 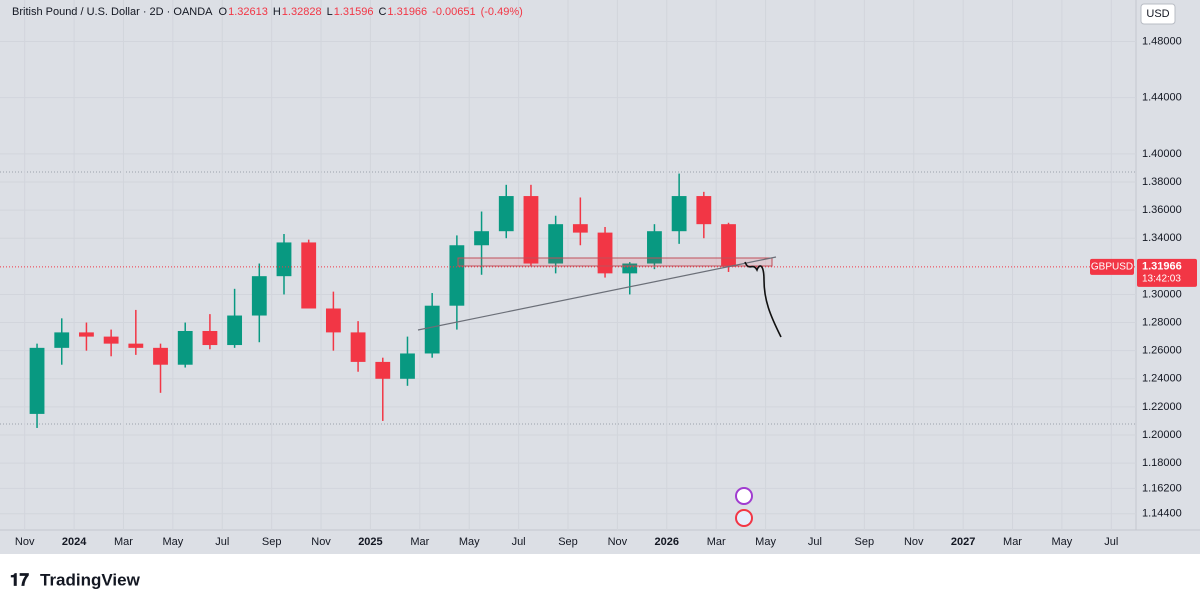 What do you see at coordinates (1162, 267) in the screenshot?
I see `price-tag-label: 1.31966` at bounding box center [1162, 267].